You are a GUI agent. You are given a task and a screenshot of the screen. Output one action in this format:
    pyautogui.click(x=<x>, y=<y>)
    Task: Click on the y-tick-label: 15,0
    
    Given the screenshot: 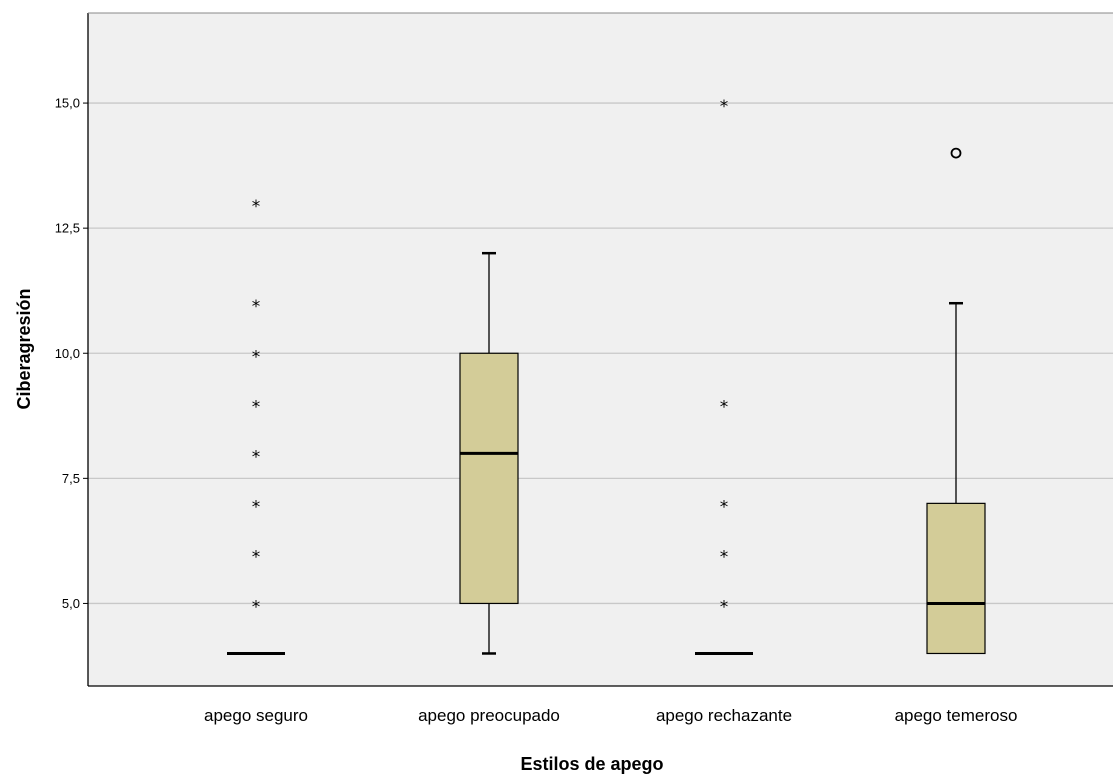 What is the action you would take?
    pyautogui.click(x=67, y=103)
    